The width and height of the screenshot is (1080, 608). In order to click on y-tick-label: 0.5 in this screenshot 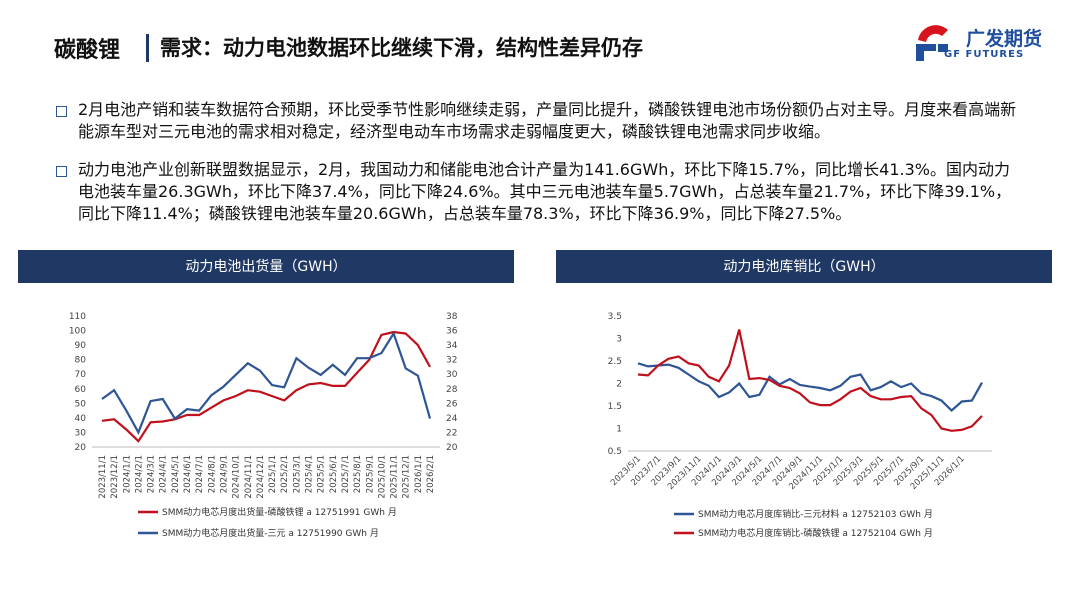, I will do `click(615, 452)`.